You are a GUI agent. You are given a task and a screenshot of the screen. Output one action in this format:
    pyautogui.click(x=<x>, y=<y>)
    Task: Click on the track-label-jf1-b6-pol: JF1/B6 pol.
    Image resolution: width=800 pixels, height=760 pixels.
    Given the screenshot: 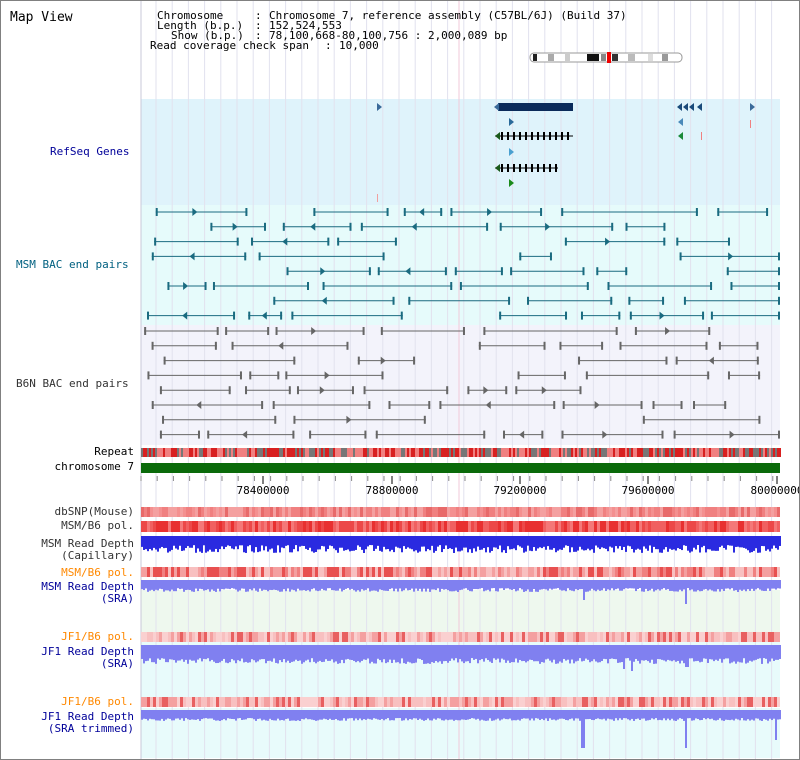 What is the action you would take?
    pyautogui.click(x=97, y=636)
    